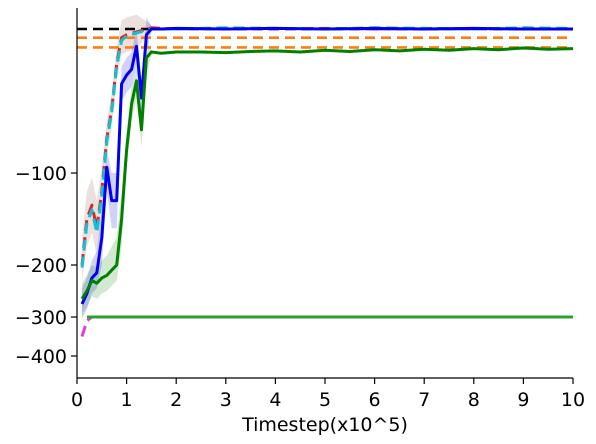 The width and height of the screenshot is (596, 444). What do you see at coordinates (275, 400) in the screenshot?
I see `x-tick-label: 4` at bounding box center [275, 400].